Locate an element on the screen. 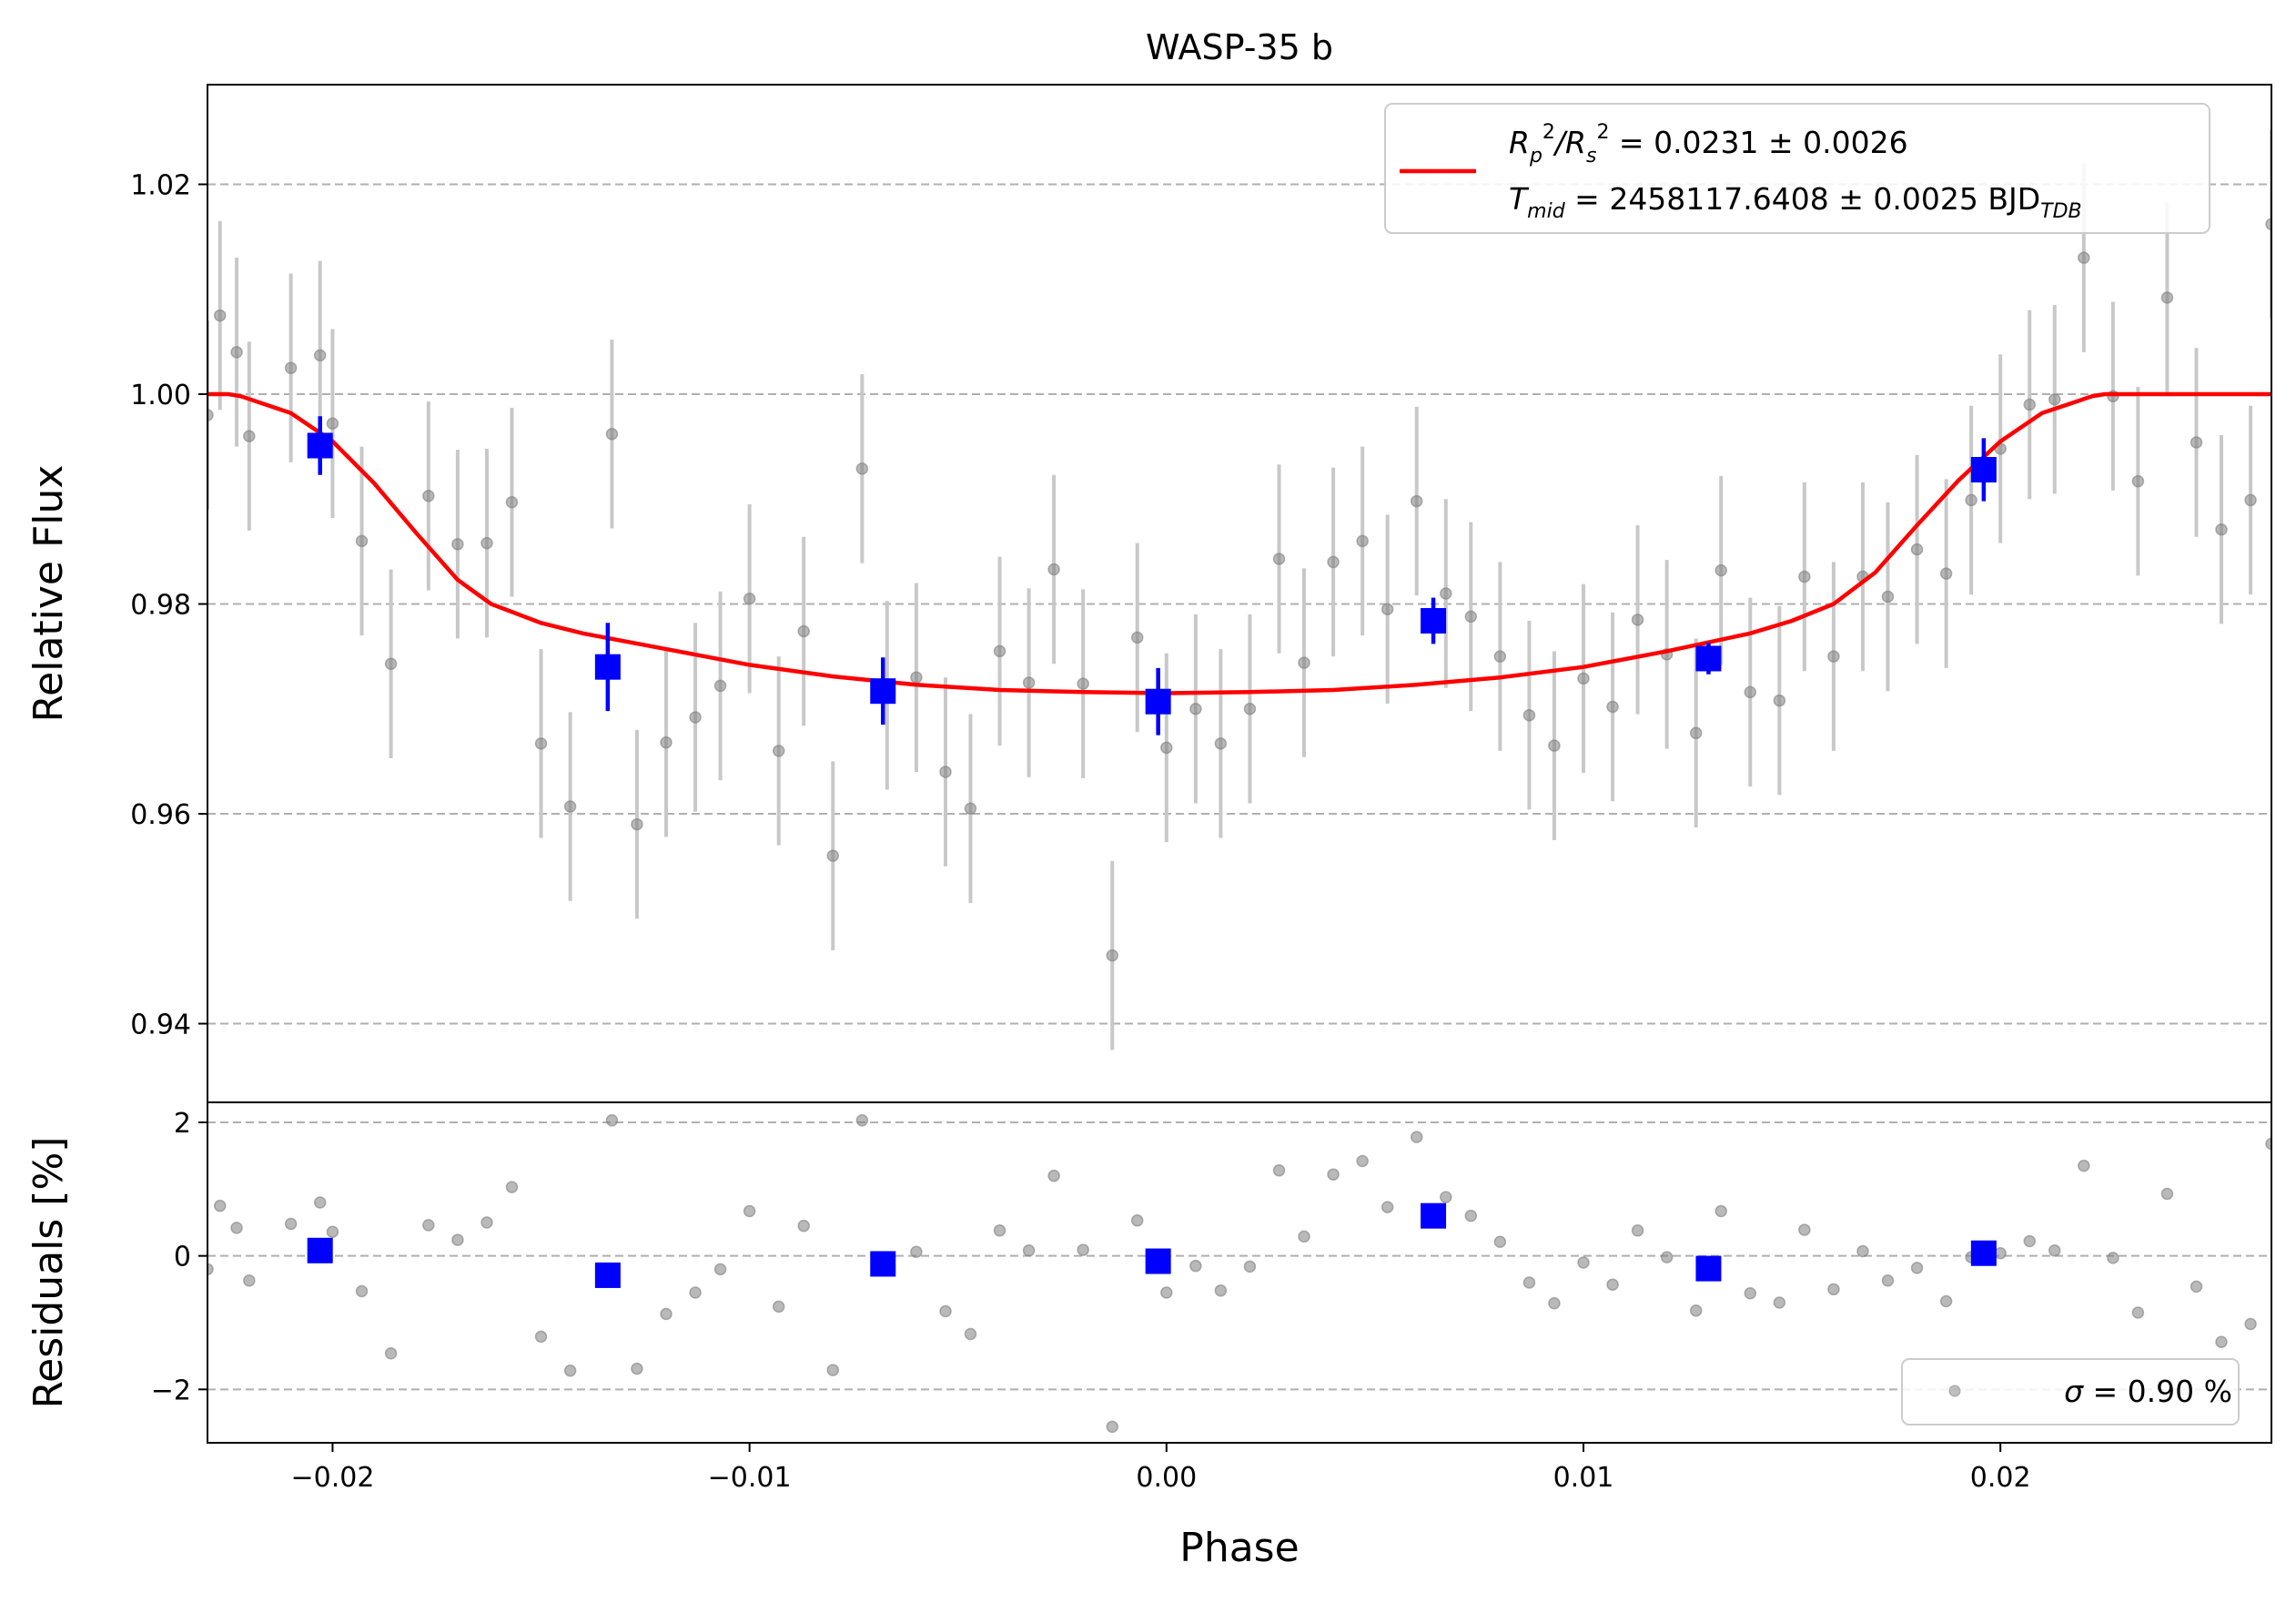  x-tick-label: −0.01 is located at coordinates (750, 1478).